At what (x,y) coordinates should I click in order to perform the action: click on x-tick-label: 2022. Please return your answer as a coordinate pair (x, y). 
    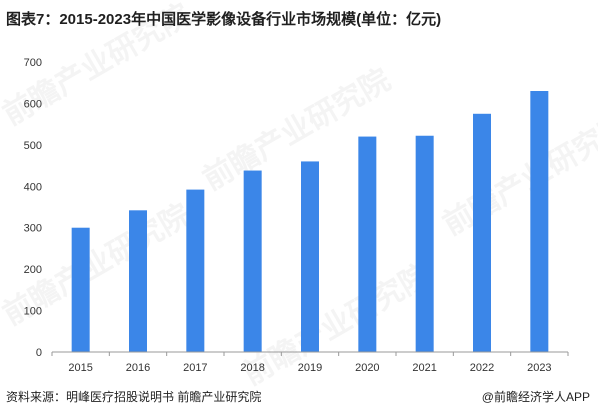
    Looking at the image, I should click on (482, 368).